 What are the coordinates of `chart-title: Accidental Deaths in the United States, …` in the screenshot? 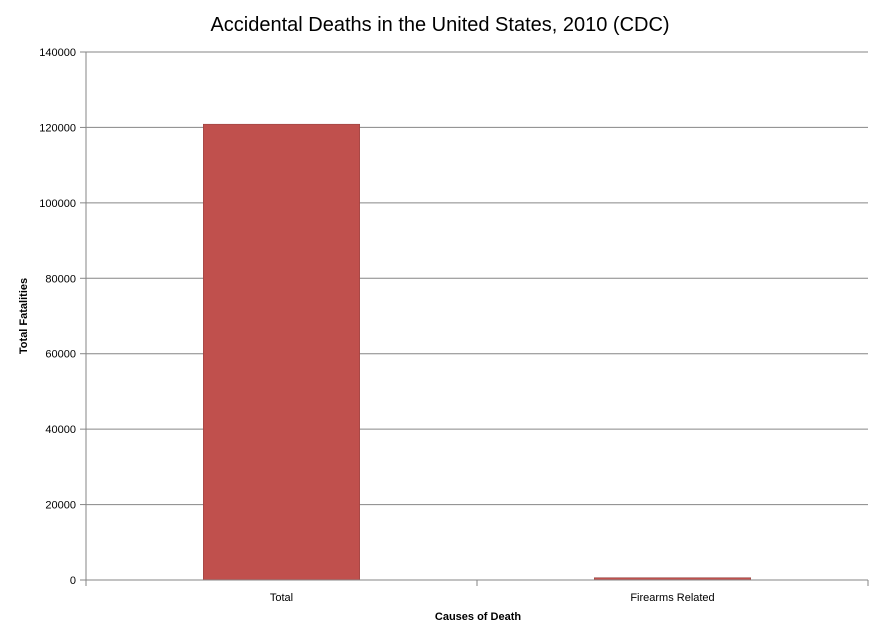 It's located at (439, 25).